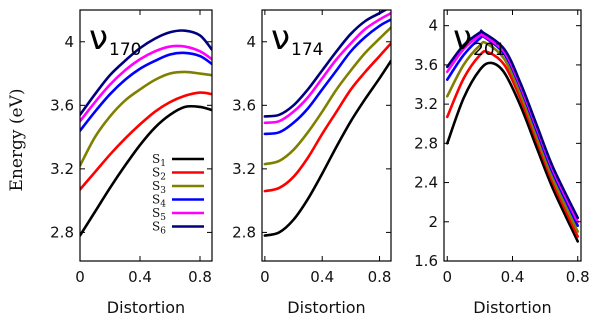 This screenshot has width=597, height=324. Describe the element at coordinates (163, 232) in the screenshot. I see `legend-label-sub: 6` at that location.